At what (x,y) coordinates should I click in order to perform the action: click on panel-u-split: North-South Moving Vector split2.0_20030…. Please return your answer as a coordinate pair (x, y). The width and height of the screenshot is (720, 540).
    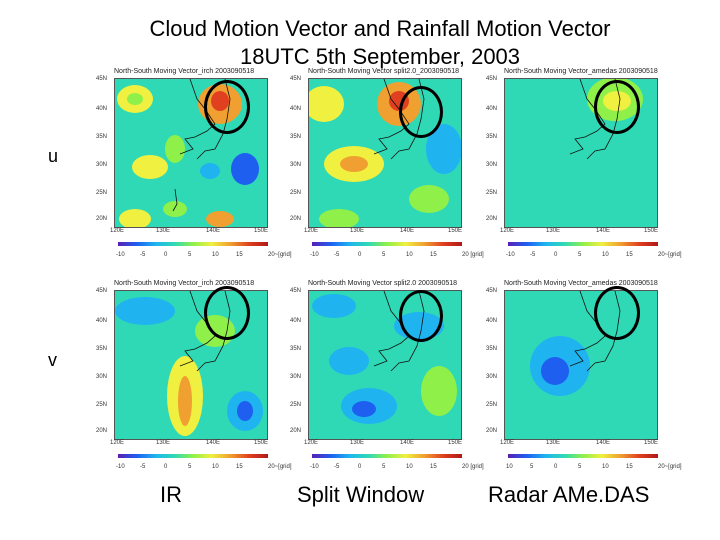
    Looking at the image, I should click on (390, 170).